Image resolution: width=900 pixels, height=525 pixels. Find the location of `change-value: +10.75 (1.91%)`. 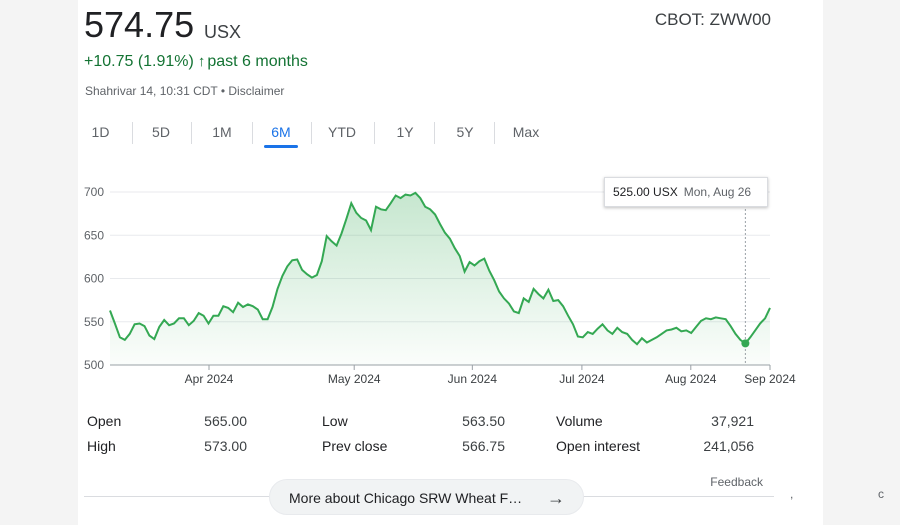

change-value: +10.75 (1.91%) is located at coordinates (139, 61).